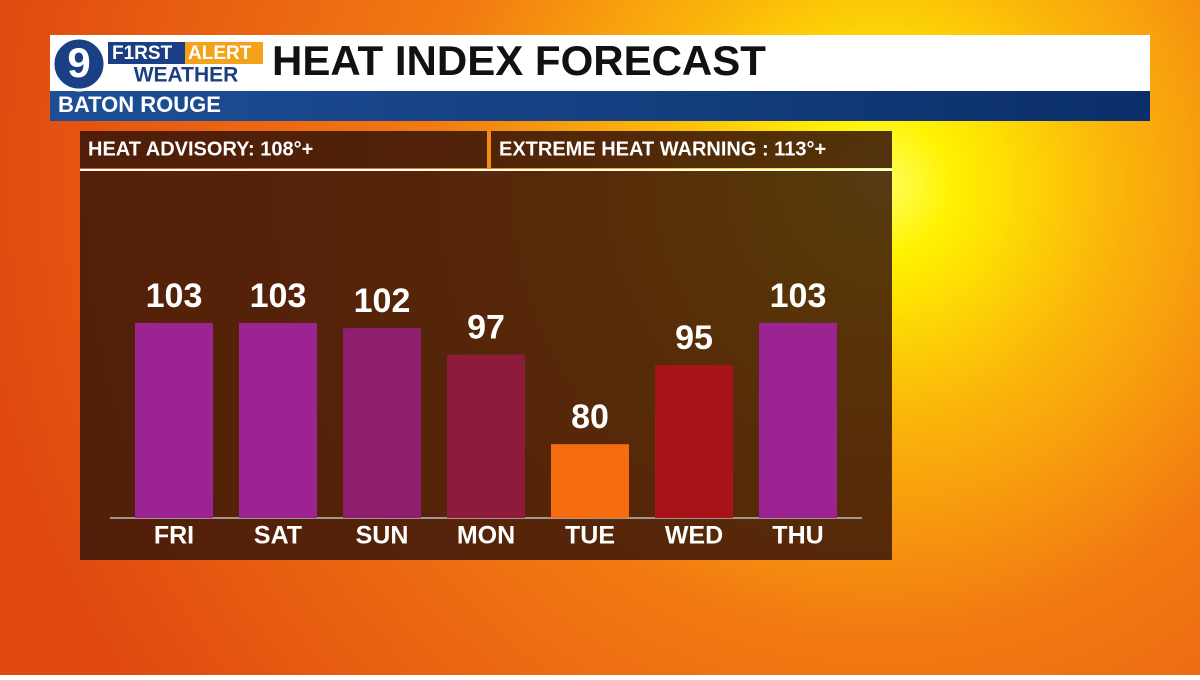  I want to click on logo-channel: 9, so click(78, 62).